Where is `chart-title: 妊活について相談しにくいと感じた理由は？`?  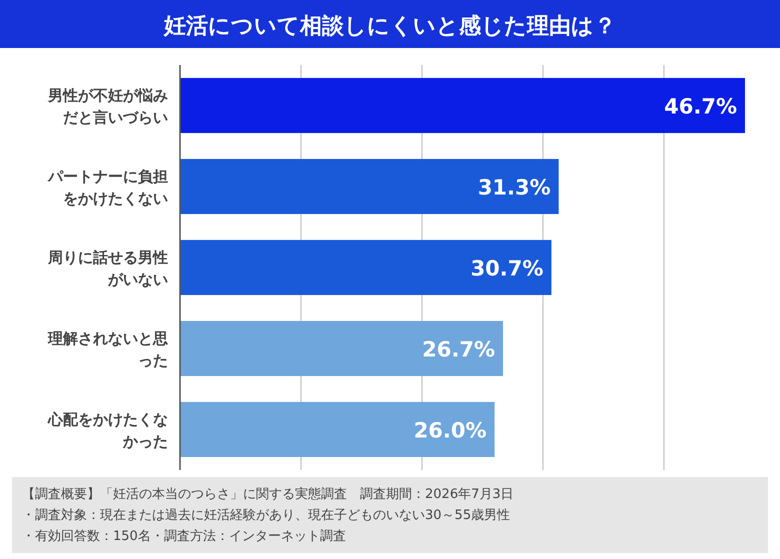 chart-title: 妊活について相談しにくいと感じた理由は？ is located at coordinates (389, 26).